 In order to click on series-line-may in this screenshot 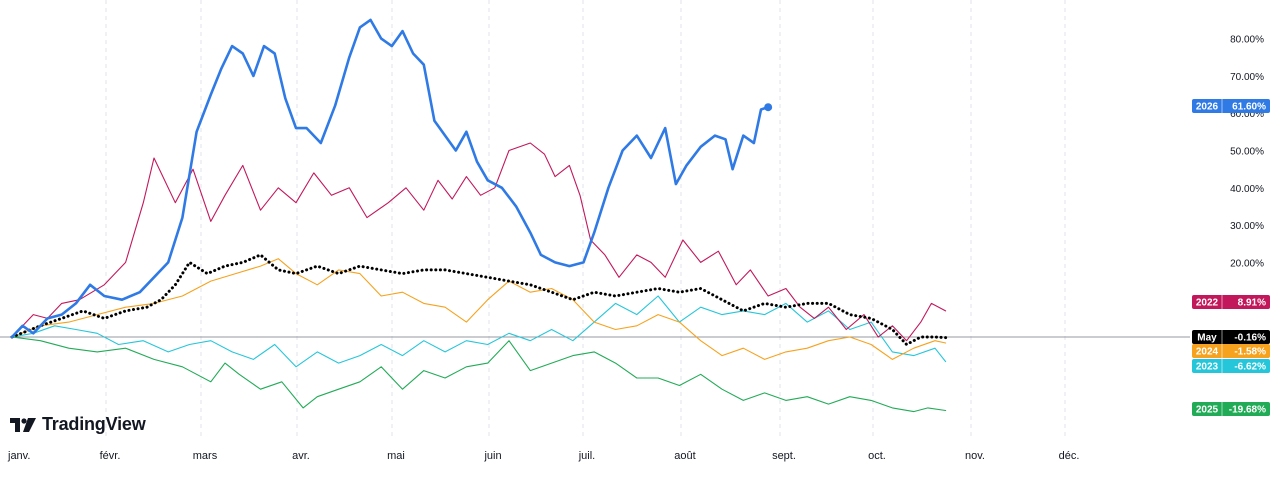, I will do `click(479, 299)`.